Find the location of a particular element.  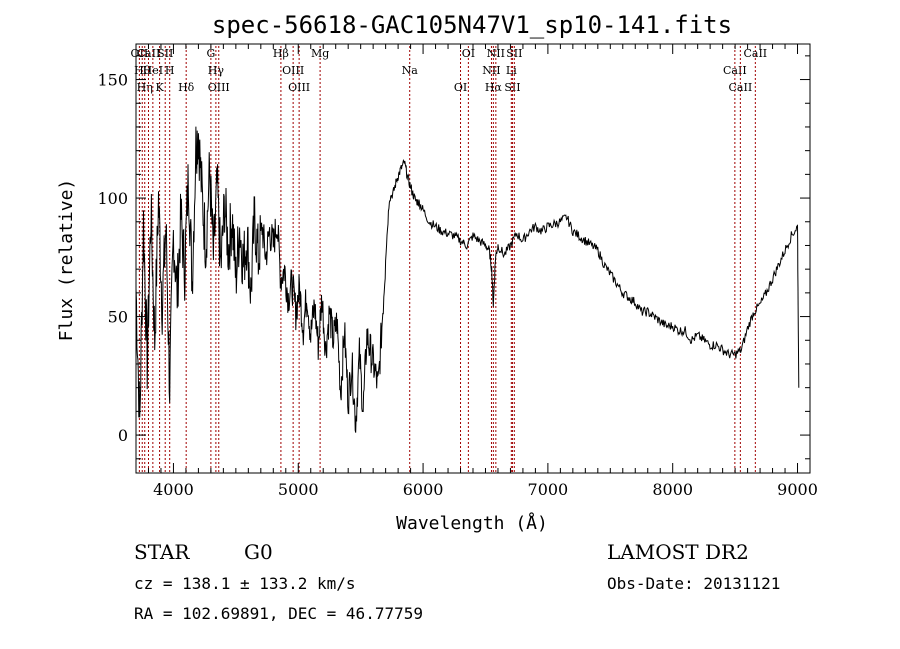

y-tick-label: 50 is located at coordinates (118, 317).